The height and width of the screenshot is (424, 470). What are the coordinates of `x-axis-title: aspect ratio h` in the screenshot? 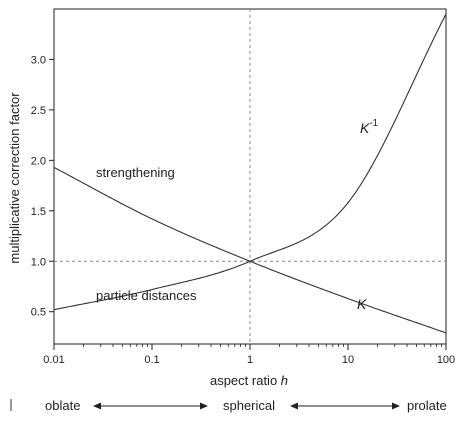 It's located at (249, 380).